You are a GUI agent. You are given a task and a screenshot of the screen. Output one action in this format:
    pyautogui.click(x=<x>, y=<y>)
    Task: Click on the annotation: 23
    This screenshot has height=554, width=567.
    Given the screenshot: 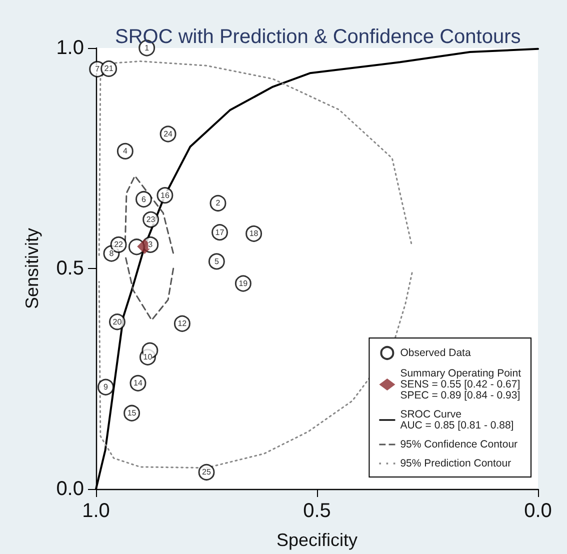 What is the action you would take?
    pyautogui.click(x=151, y=219)
    